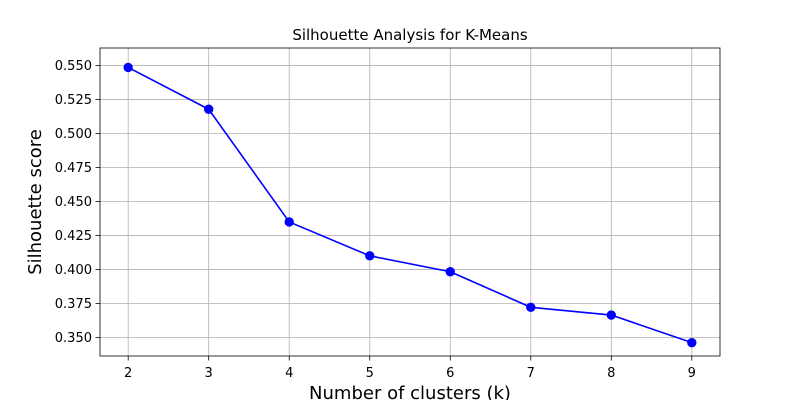 Image resolution: width=800 pixels, height=400 pixels. I want to click on x-tick-label: 4, so click(289, 373).